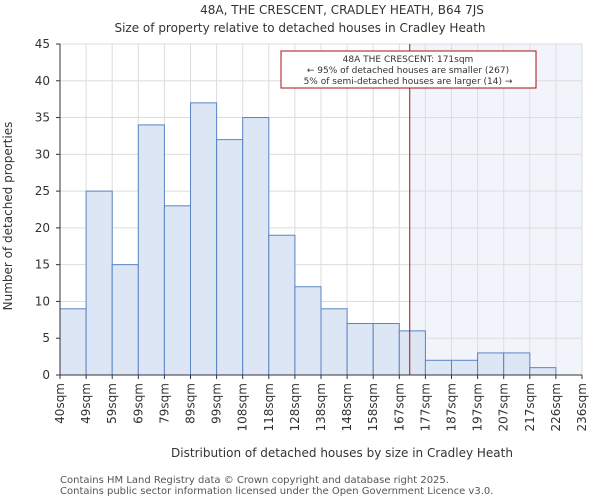  What do you see at coordinates (360, 349) in the screenshot?
I see `bar-148sqm` at bounding box center [360, 349].